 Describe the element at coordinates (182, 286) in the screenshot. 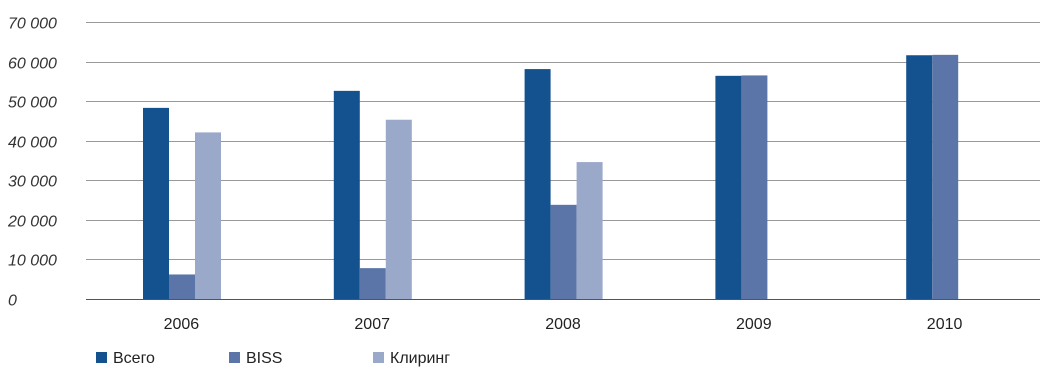

I see `bar-2006-biss` at that location.